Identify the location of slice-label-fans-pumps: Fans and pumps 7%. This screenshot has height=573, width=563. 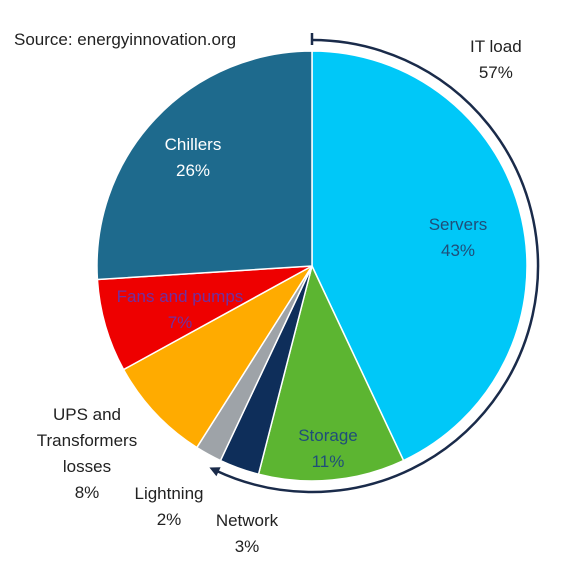
(180, 310).